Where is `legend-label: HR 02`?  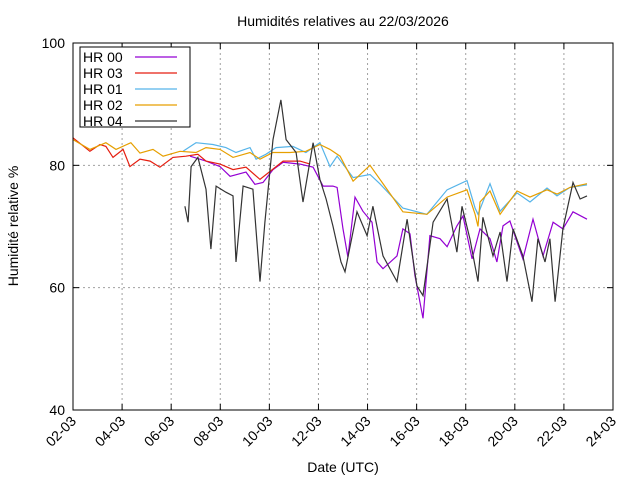 legend-label: HR 02 is located at coordinates (103, 105).